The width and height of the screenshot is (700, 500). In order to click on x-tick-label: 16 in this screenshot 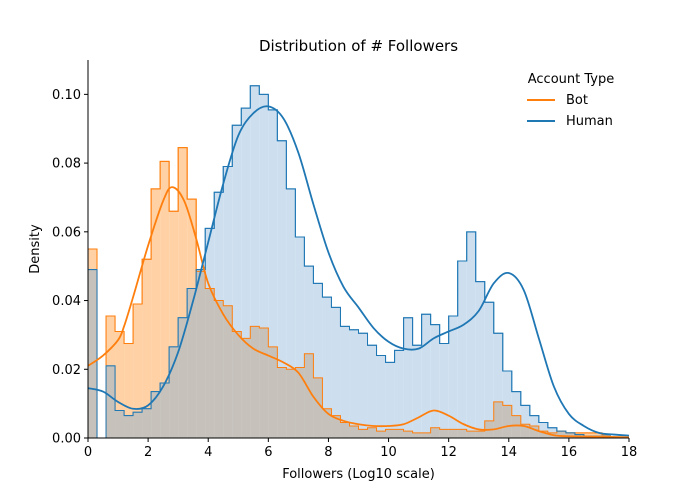, I will do `click(569, 452)`.